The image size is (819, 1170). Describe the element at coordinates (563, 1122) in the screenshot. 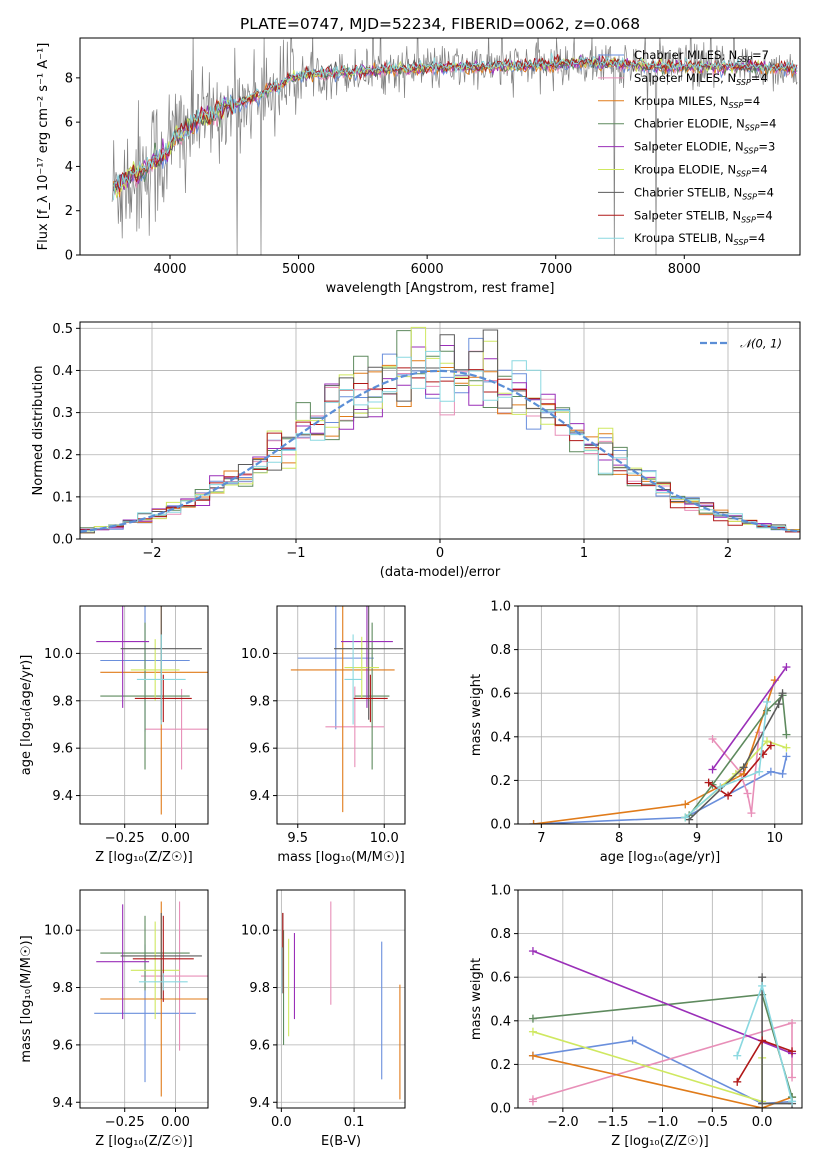

I see `x-tick-label: −2.0` at that location.